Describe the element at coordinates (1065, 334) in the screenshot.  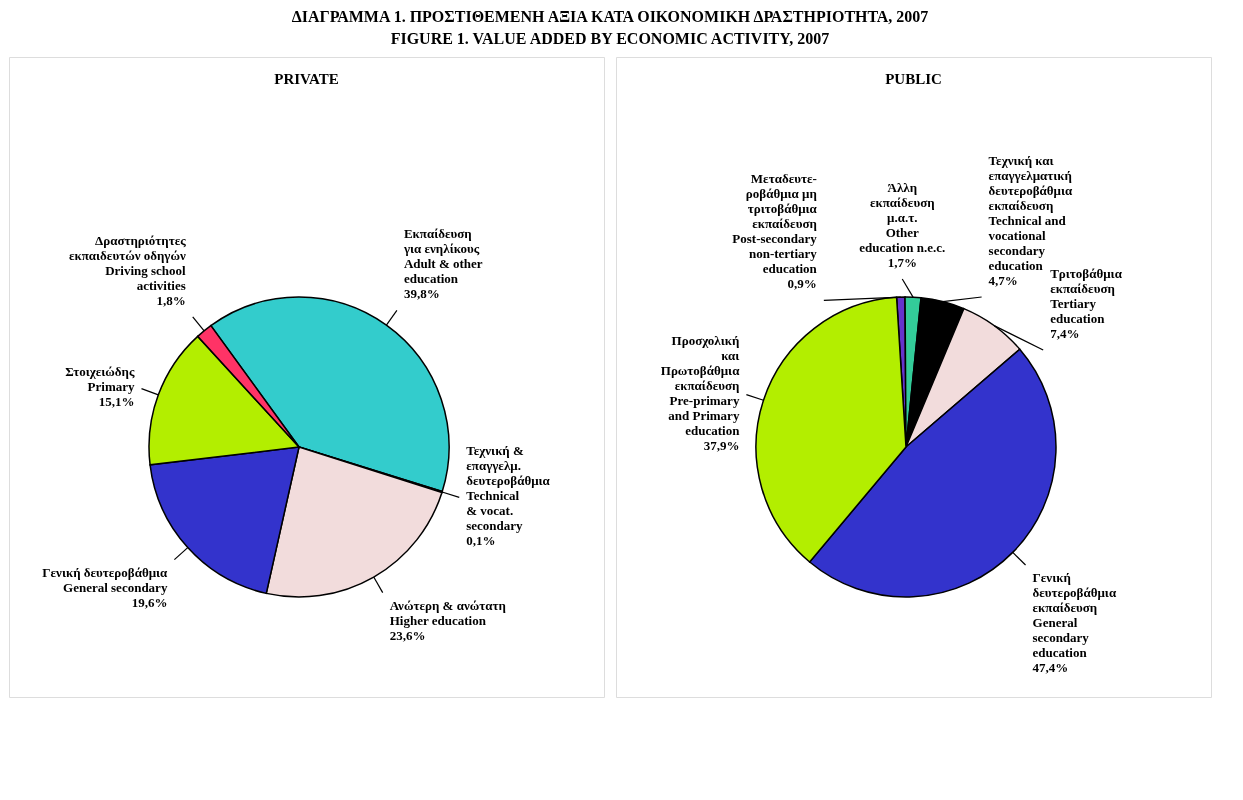
I see `data-label: 7,4%` at that location.